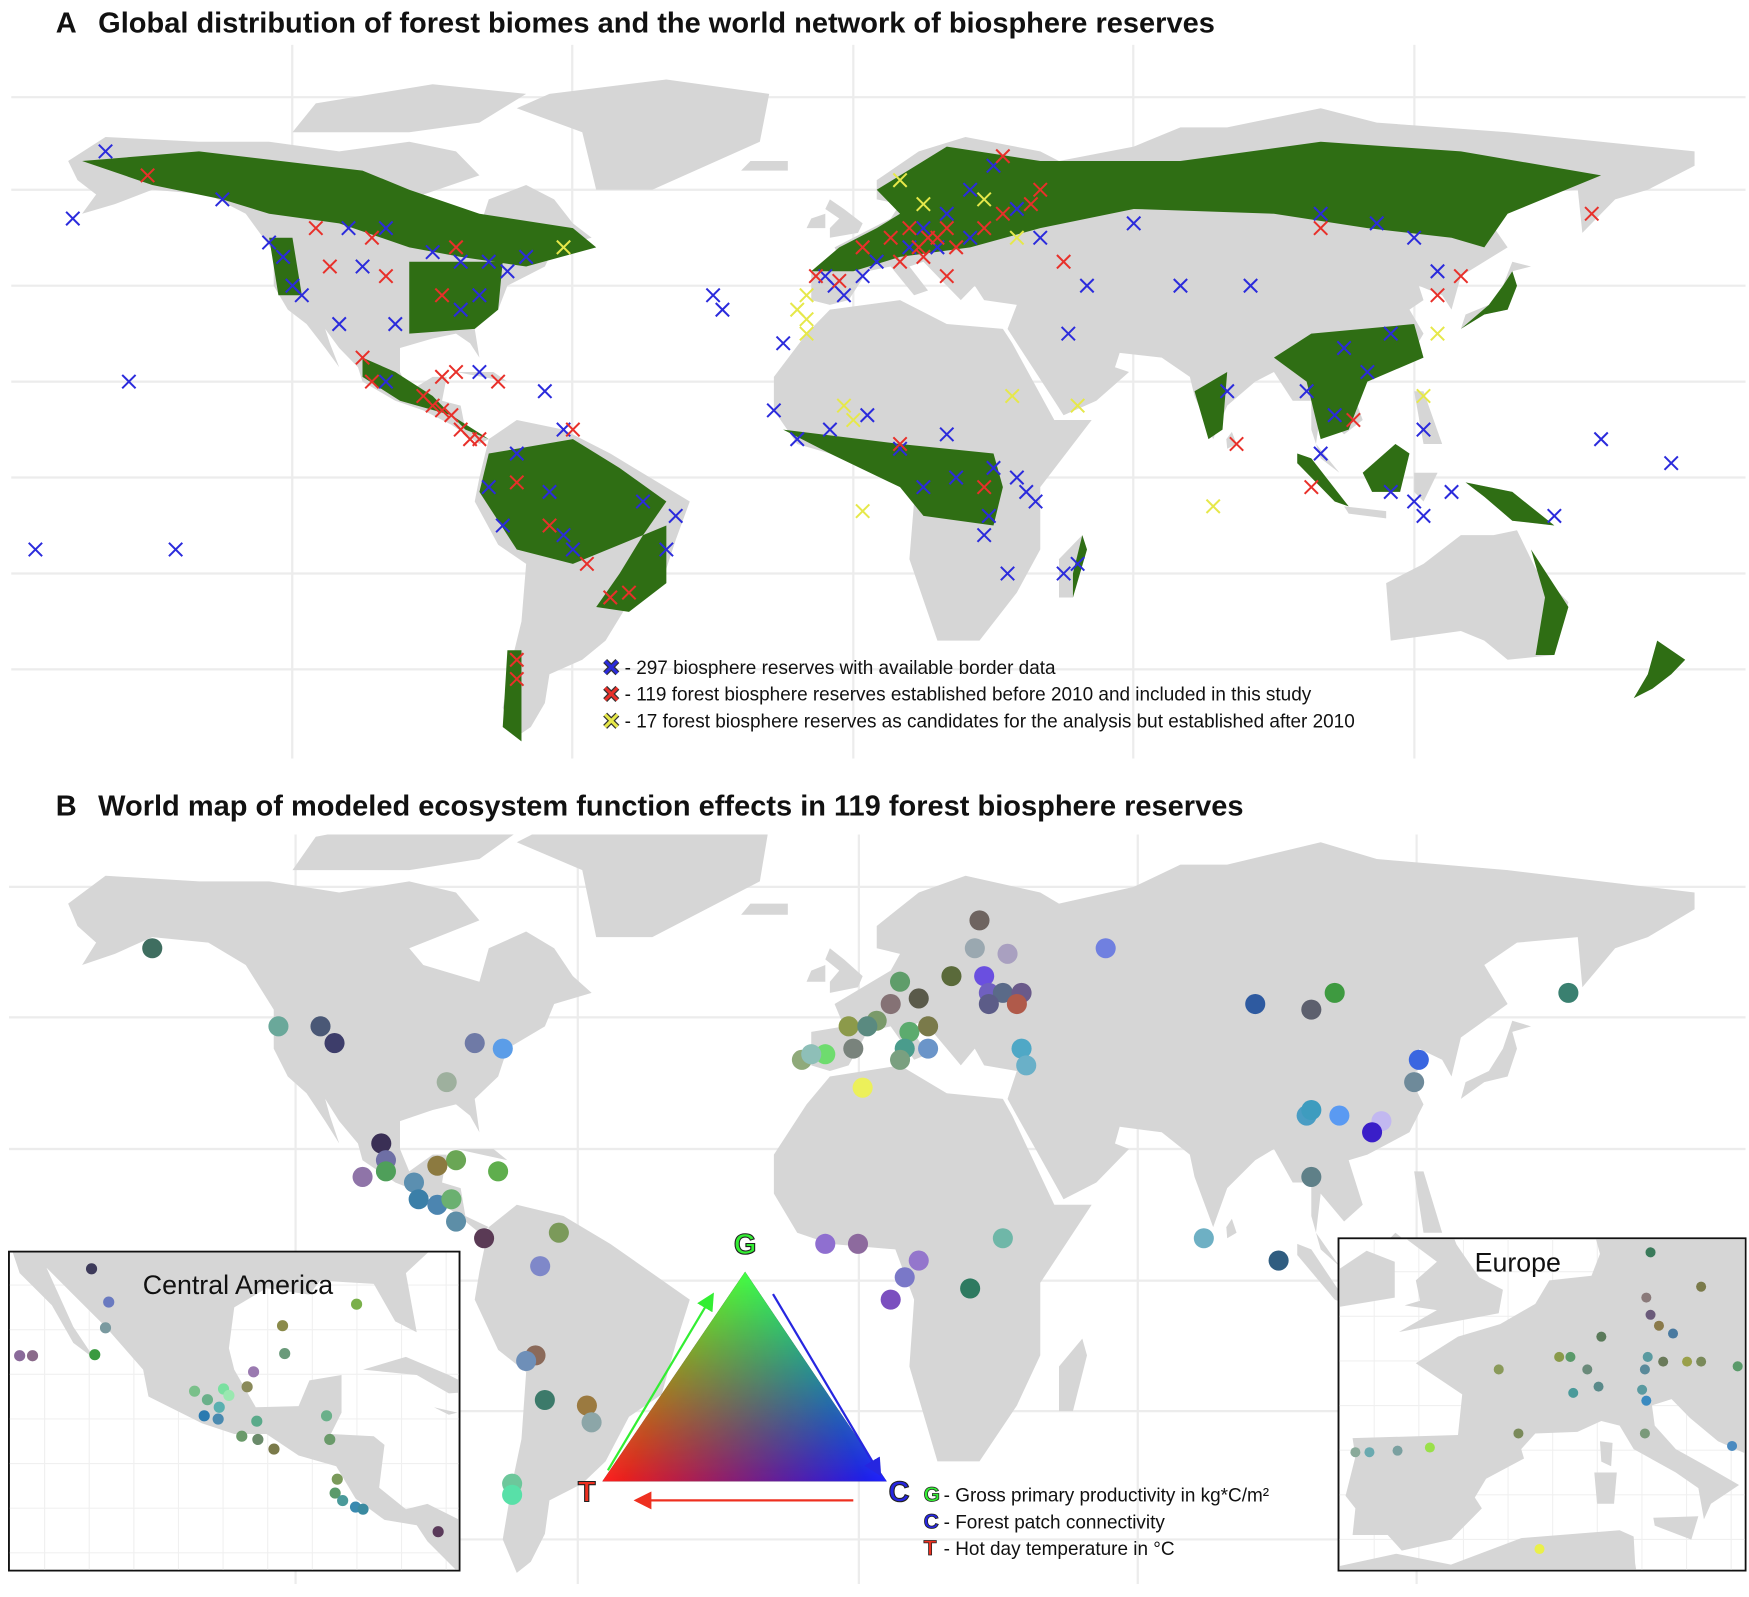 The image size is (1749, 1597). I want to click on triangle-gradient, so click(744, 1376).